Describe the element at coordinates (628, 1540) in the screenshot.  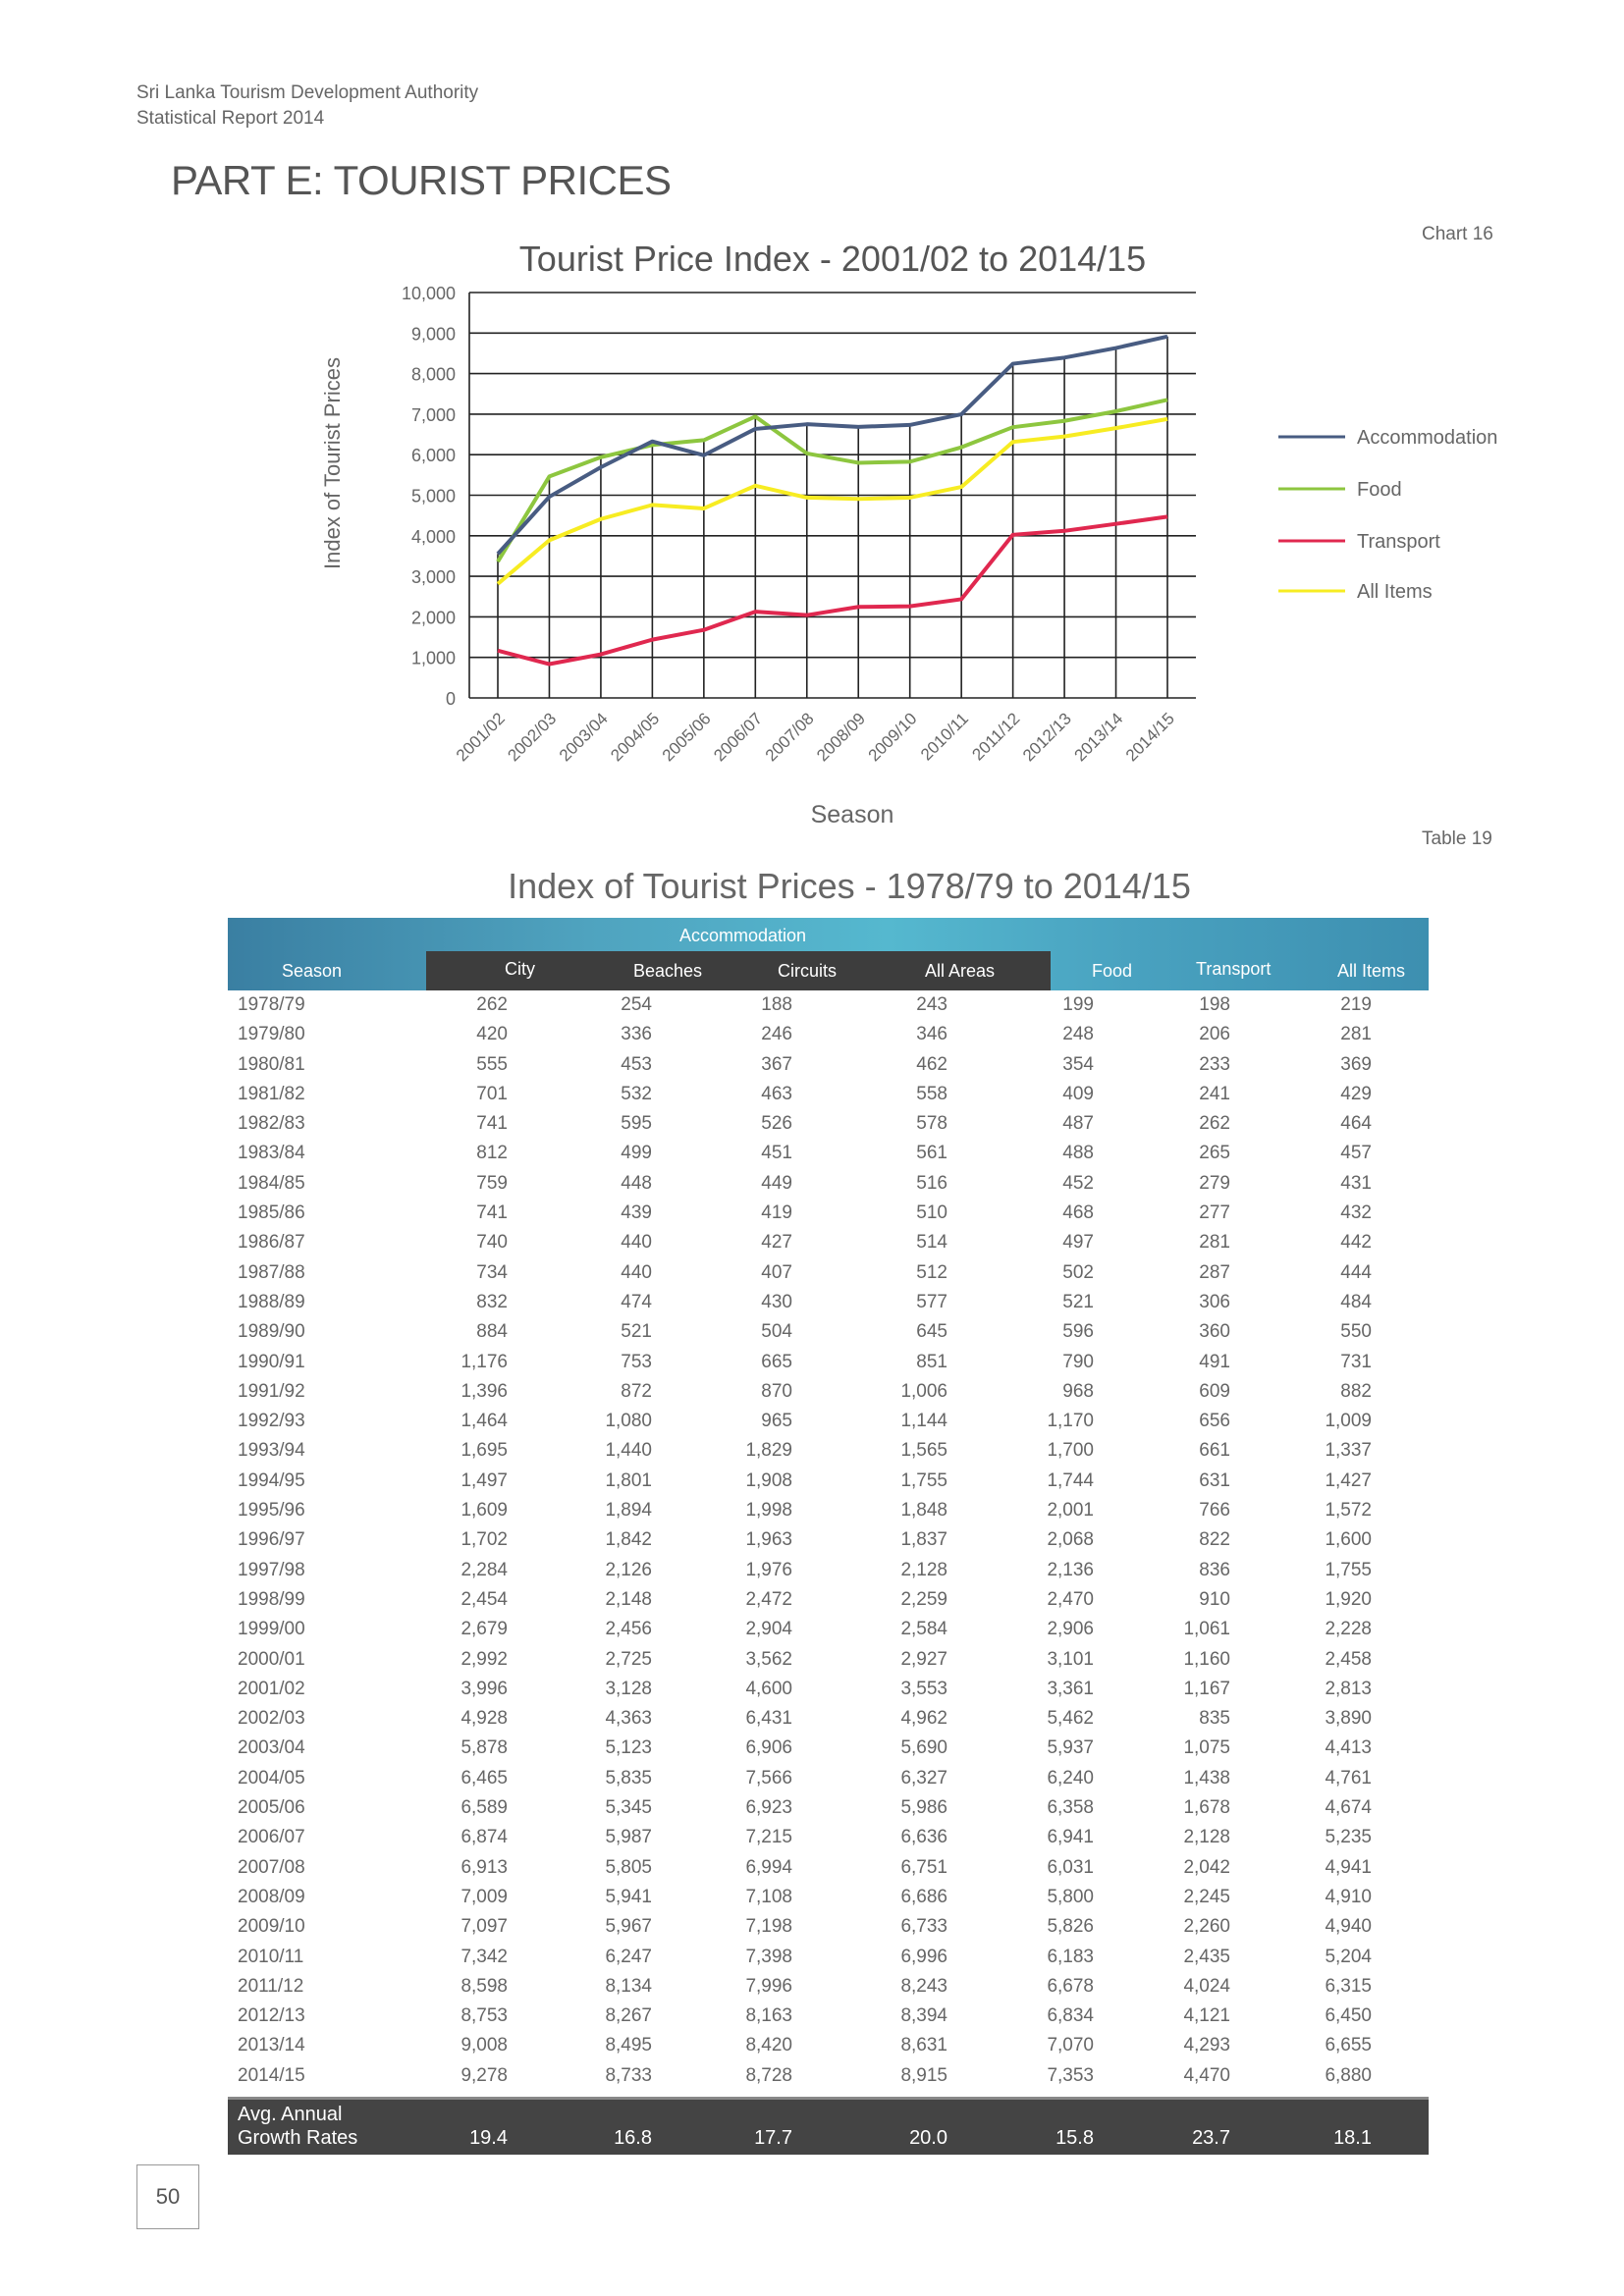
I see `value-cell: 1,842` at that location.